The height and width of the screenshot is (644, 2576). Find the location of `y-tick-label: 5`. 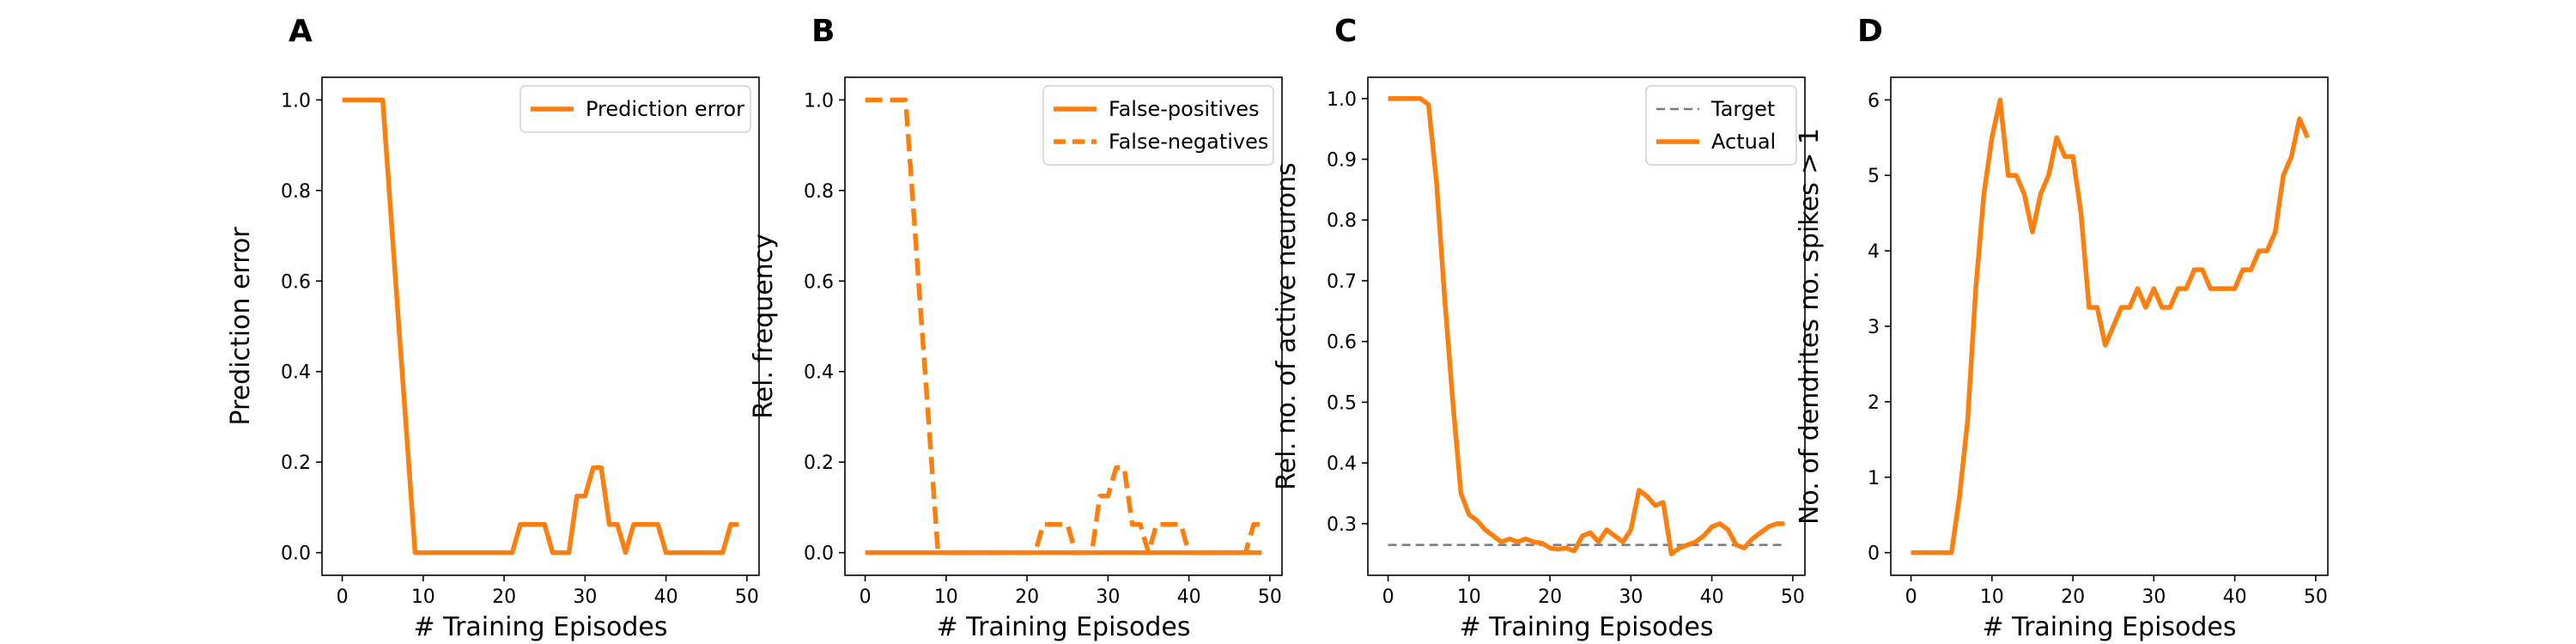

y-tick-label: 5 is located at coordinates (1874, 176).